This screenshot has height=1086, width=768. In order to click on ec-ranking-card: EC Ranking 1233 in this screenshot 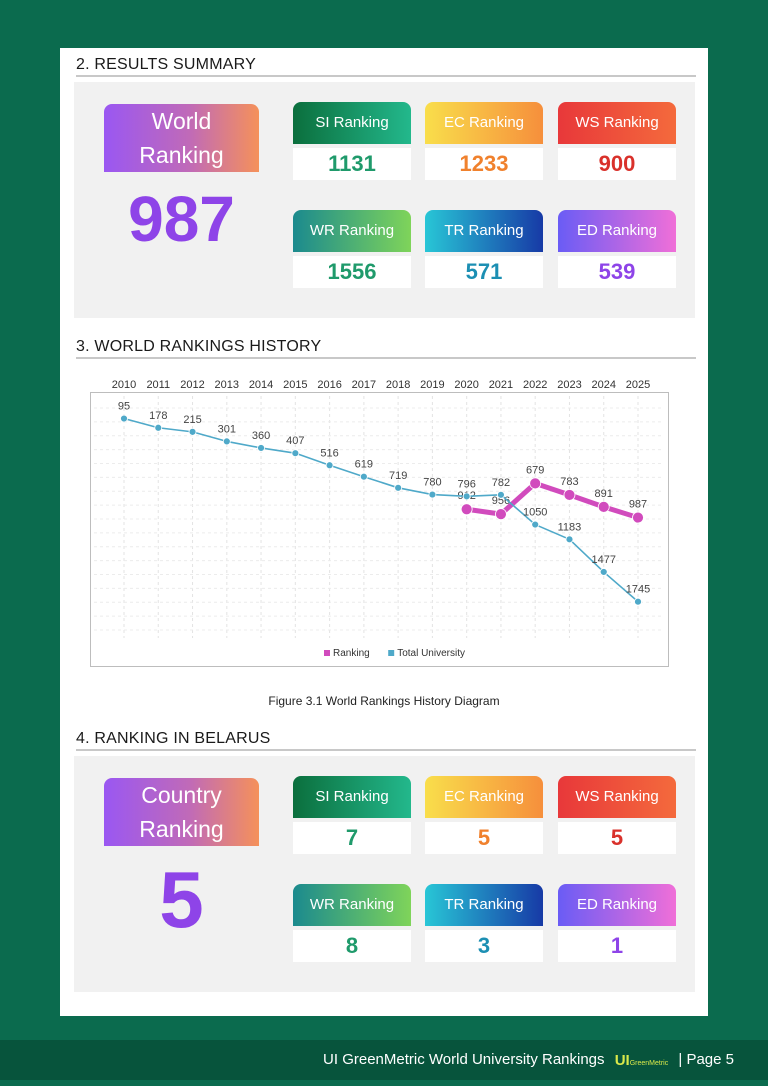, I will do `click(484, 141)`.